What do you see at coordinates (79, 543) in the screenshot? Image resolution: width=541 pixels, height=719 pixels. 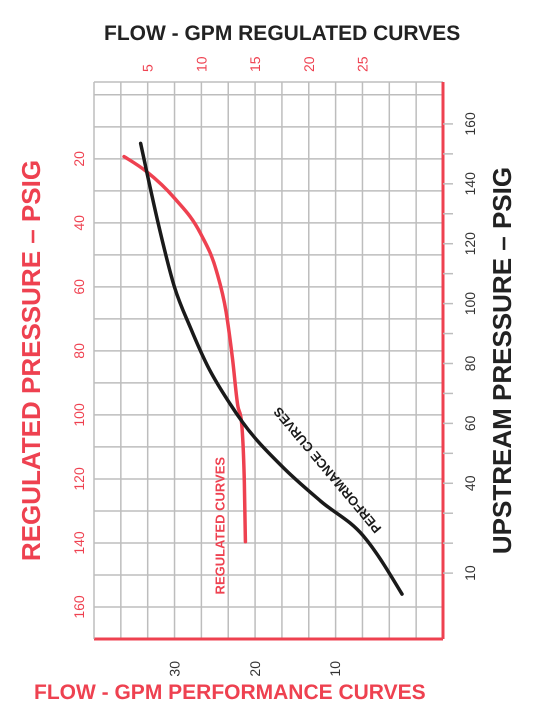 I see `y-tick-label: 140` at bounding box center [79, 543].